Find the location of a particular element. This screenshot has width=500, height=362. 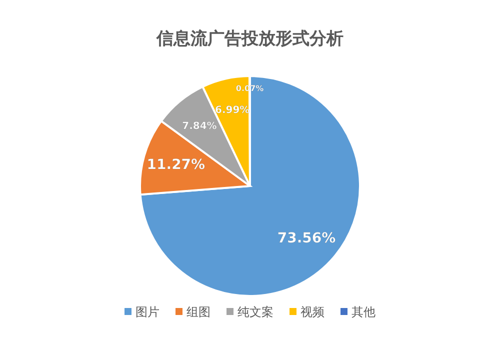

data-label: 7.84% is located at coordinates (199, 126).